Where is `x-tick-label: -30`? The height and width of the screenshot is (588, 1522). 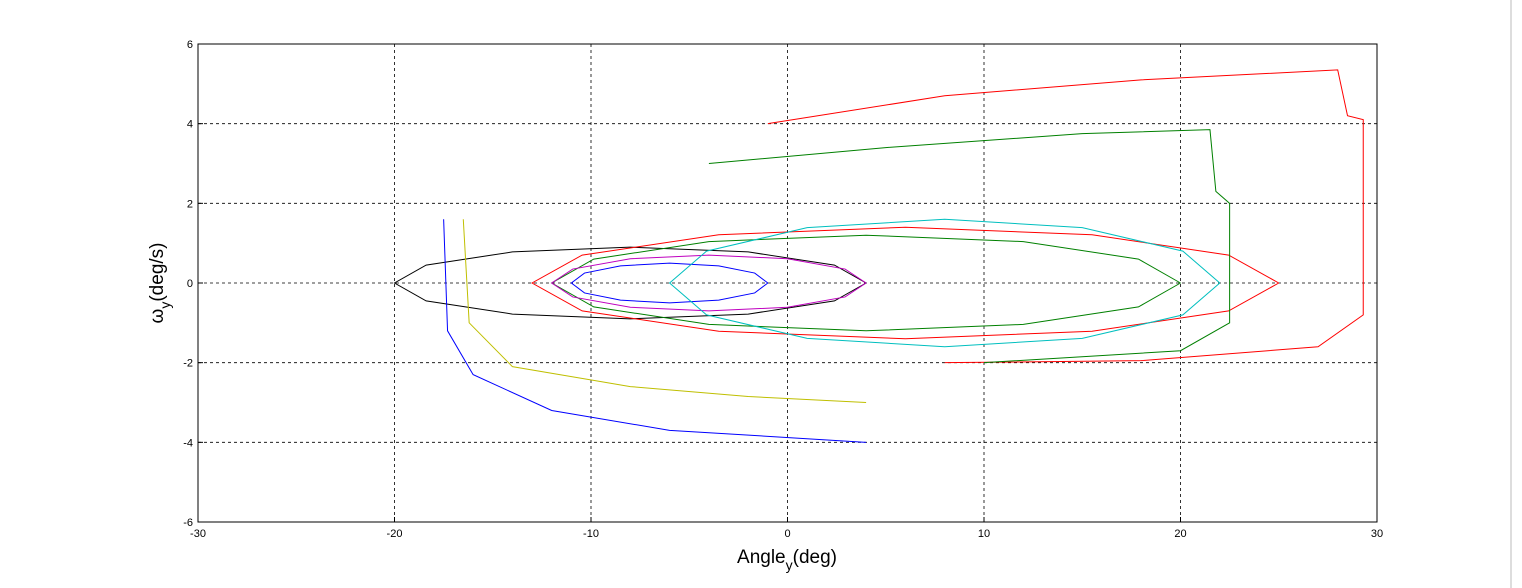
x-tick-label: -30 is located at coordinates (198, 534).